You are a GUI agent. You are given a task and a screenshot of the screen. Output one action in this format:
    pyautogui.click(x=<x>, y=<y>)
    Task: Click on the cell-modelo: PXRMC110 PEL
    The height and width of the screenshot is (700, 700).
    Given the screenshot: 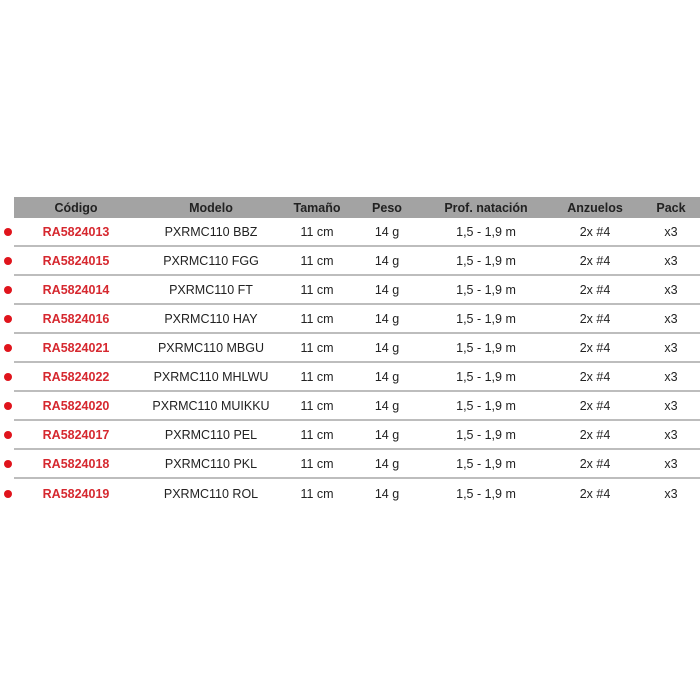 What is the action you would take?
    pyautogui.click(x=211, y=434)
    